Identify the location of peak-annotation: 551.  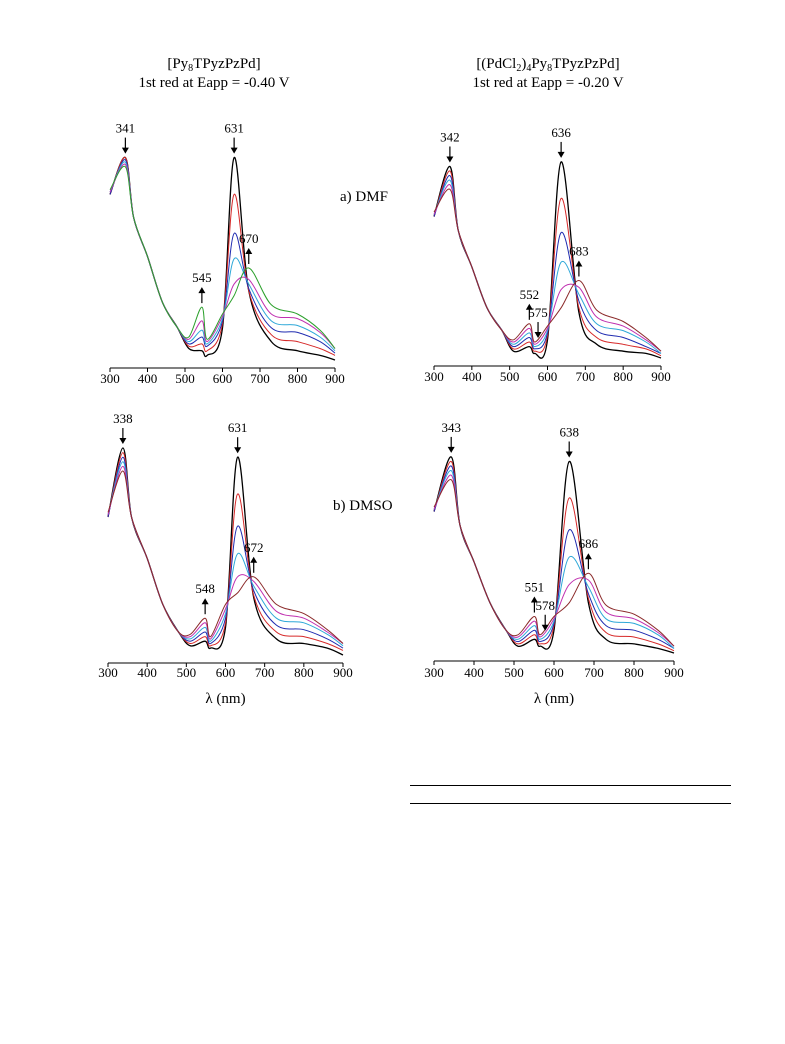
(535, 596).